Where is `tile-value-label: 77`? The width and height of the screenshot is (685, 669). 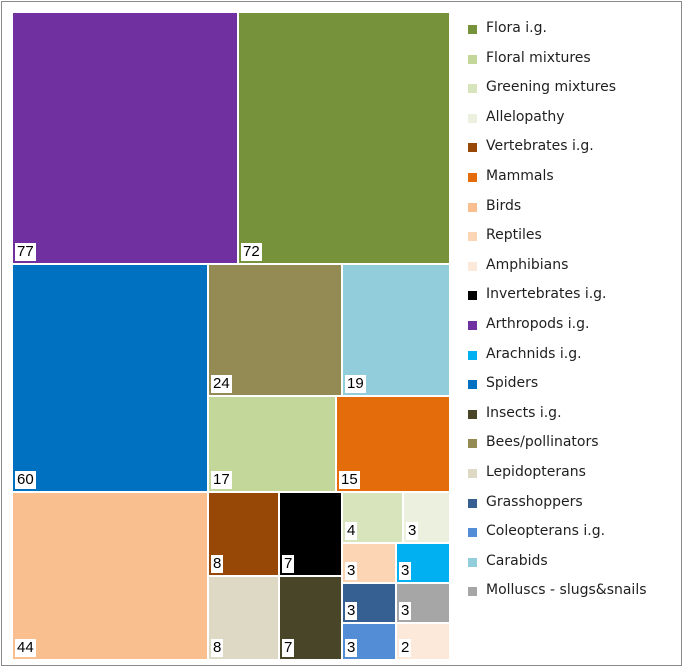 tile-value-label: 77 is located at coordinates (25, 252).